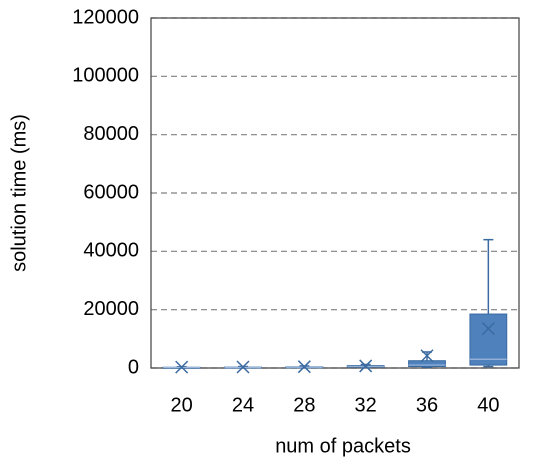 Image resolution: width=550 pixels, height=466 pixels. What do you see at coordinates (111, 251) in the screenshot?
I see `y-tick-label: 40000` at bounding box center [111, 251].